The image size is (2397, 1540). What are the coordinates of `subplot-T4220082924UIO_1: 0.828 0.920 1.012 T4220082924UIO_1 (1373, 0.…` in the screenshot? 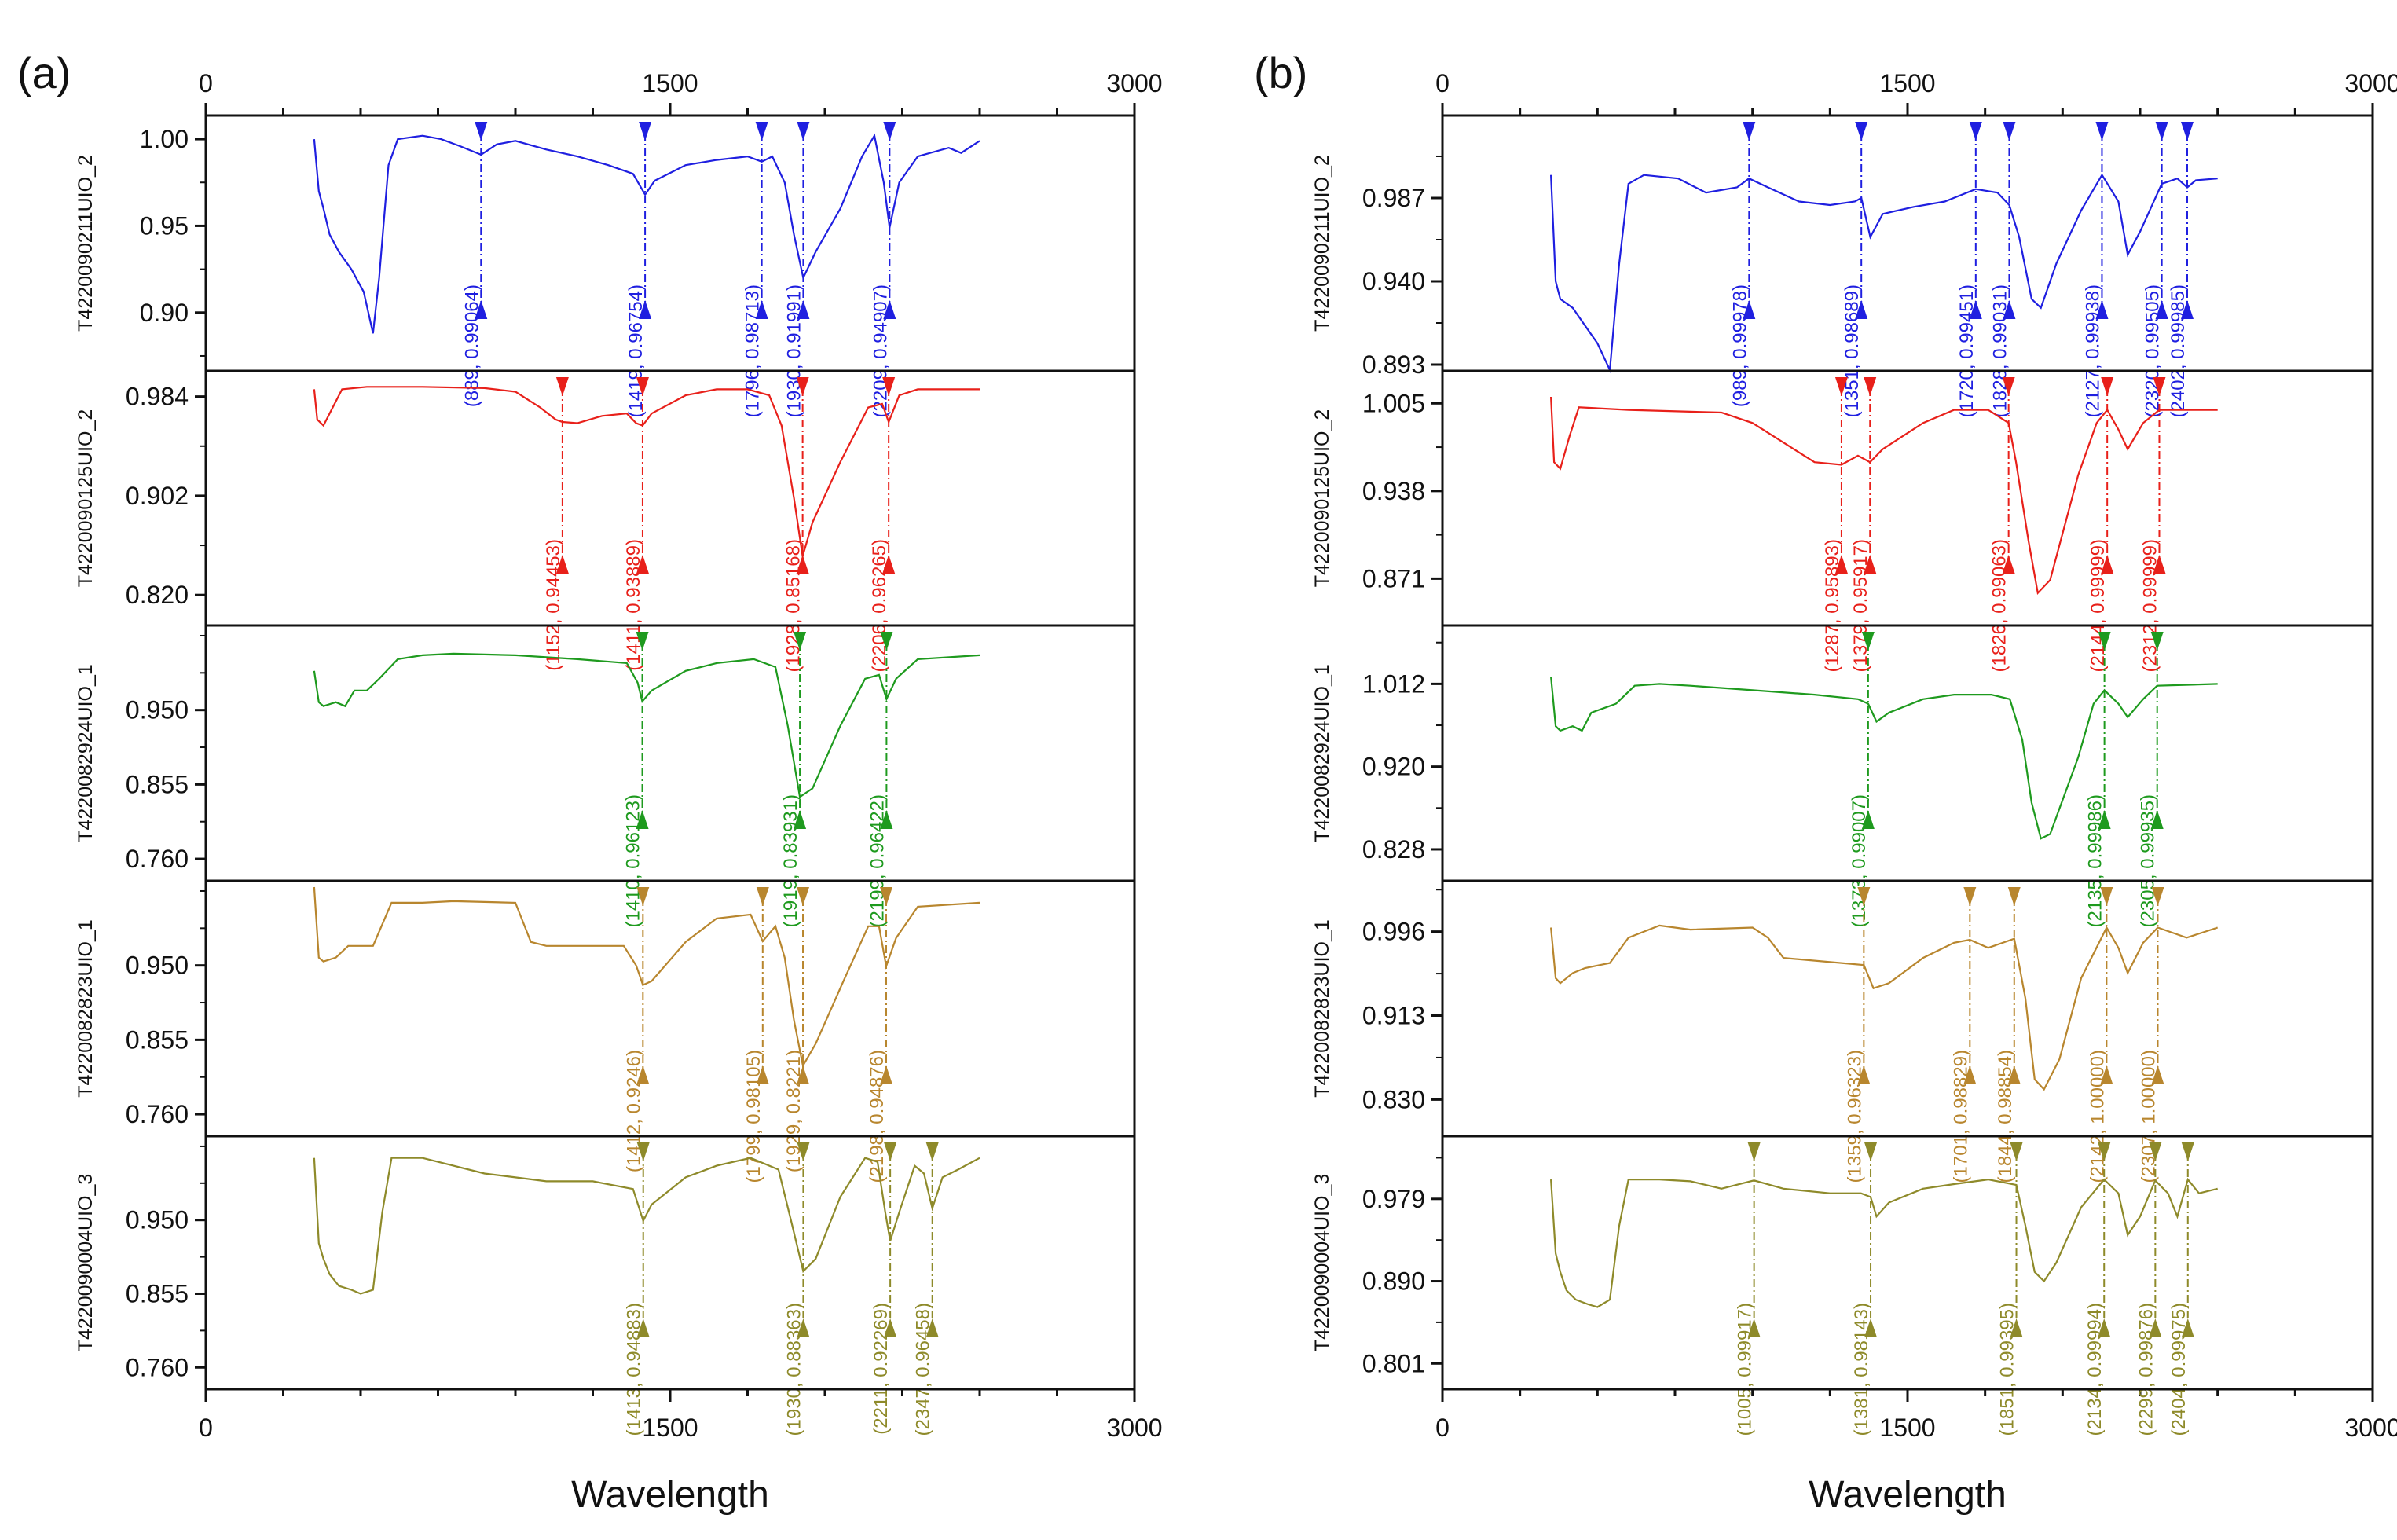 It's located at (1842, 775).